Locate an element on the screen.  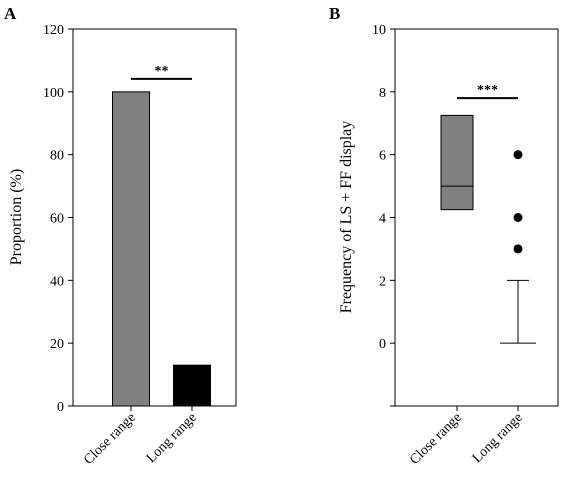
panel-b-significance: *** is located at coordinates (487, 91).